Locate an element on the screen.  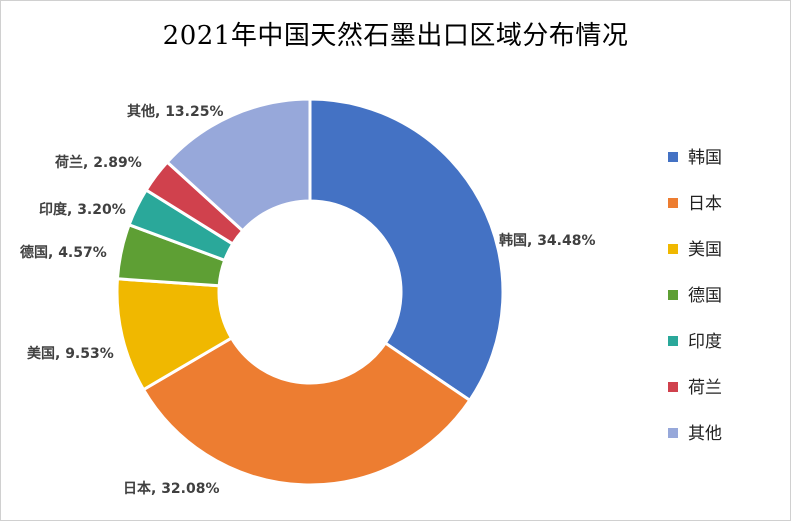
legend-label-4: 德国 is located at coordinates (705, 296).